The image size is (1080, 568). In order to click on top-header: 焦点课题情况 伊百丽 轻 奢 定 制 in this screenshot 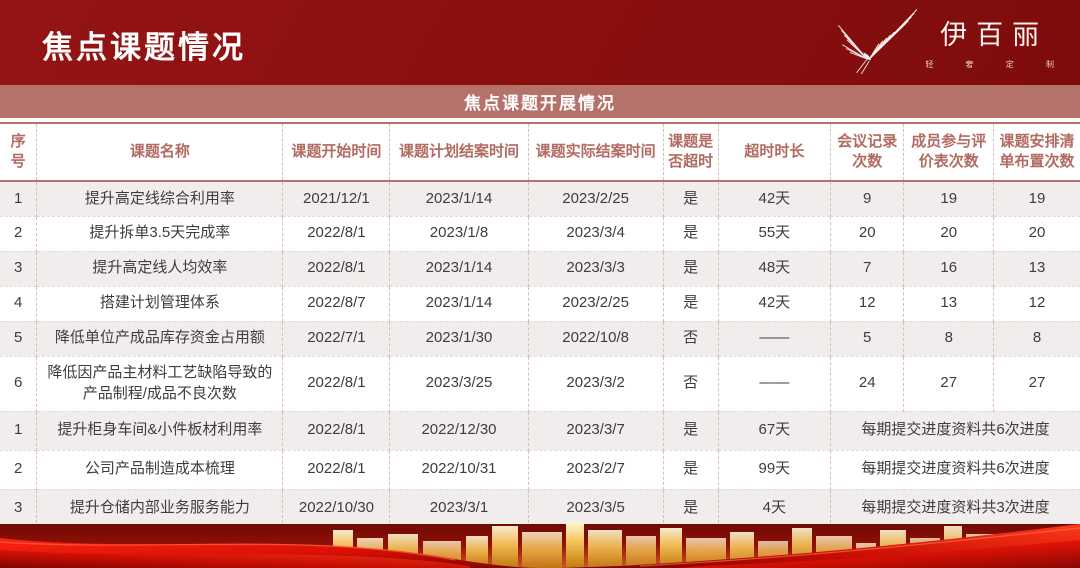, I will do `click(540, 42)`.